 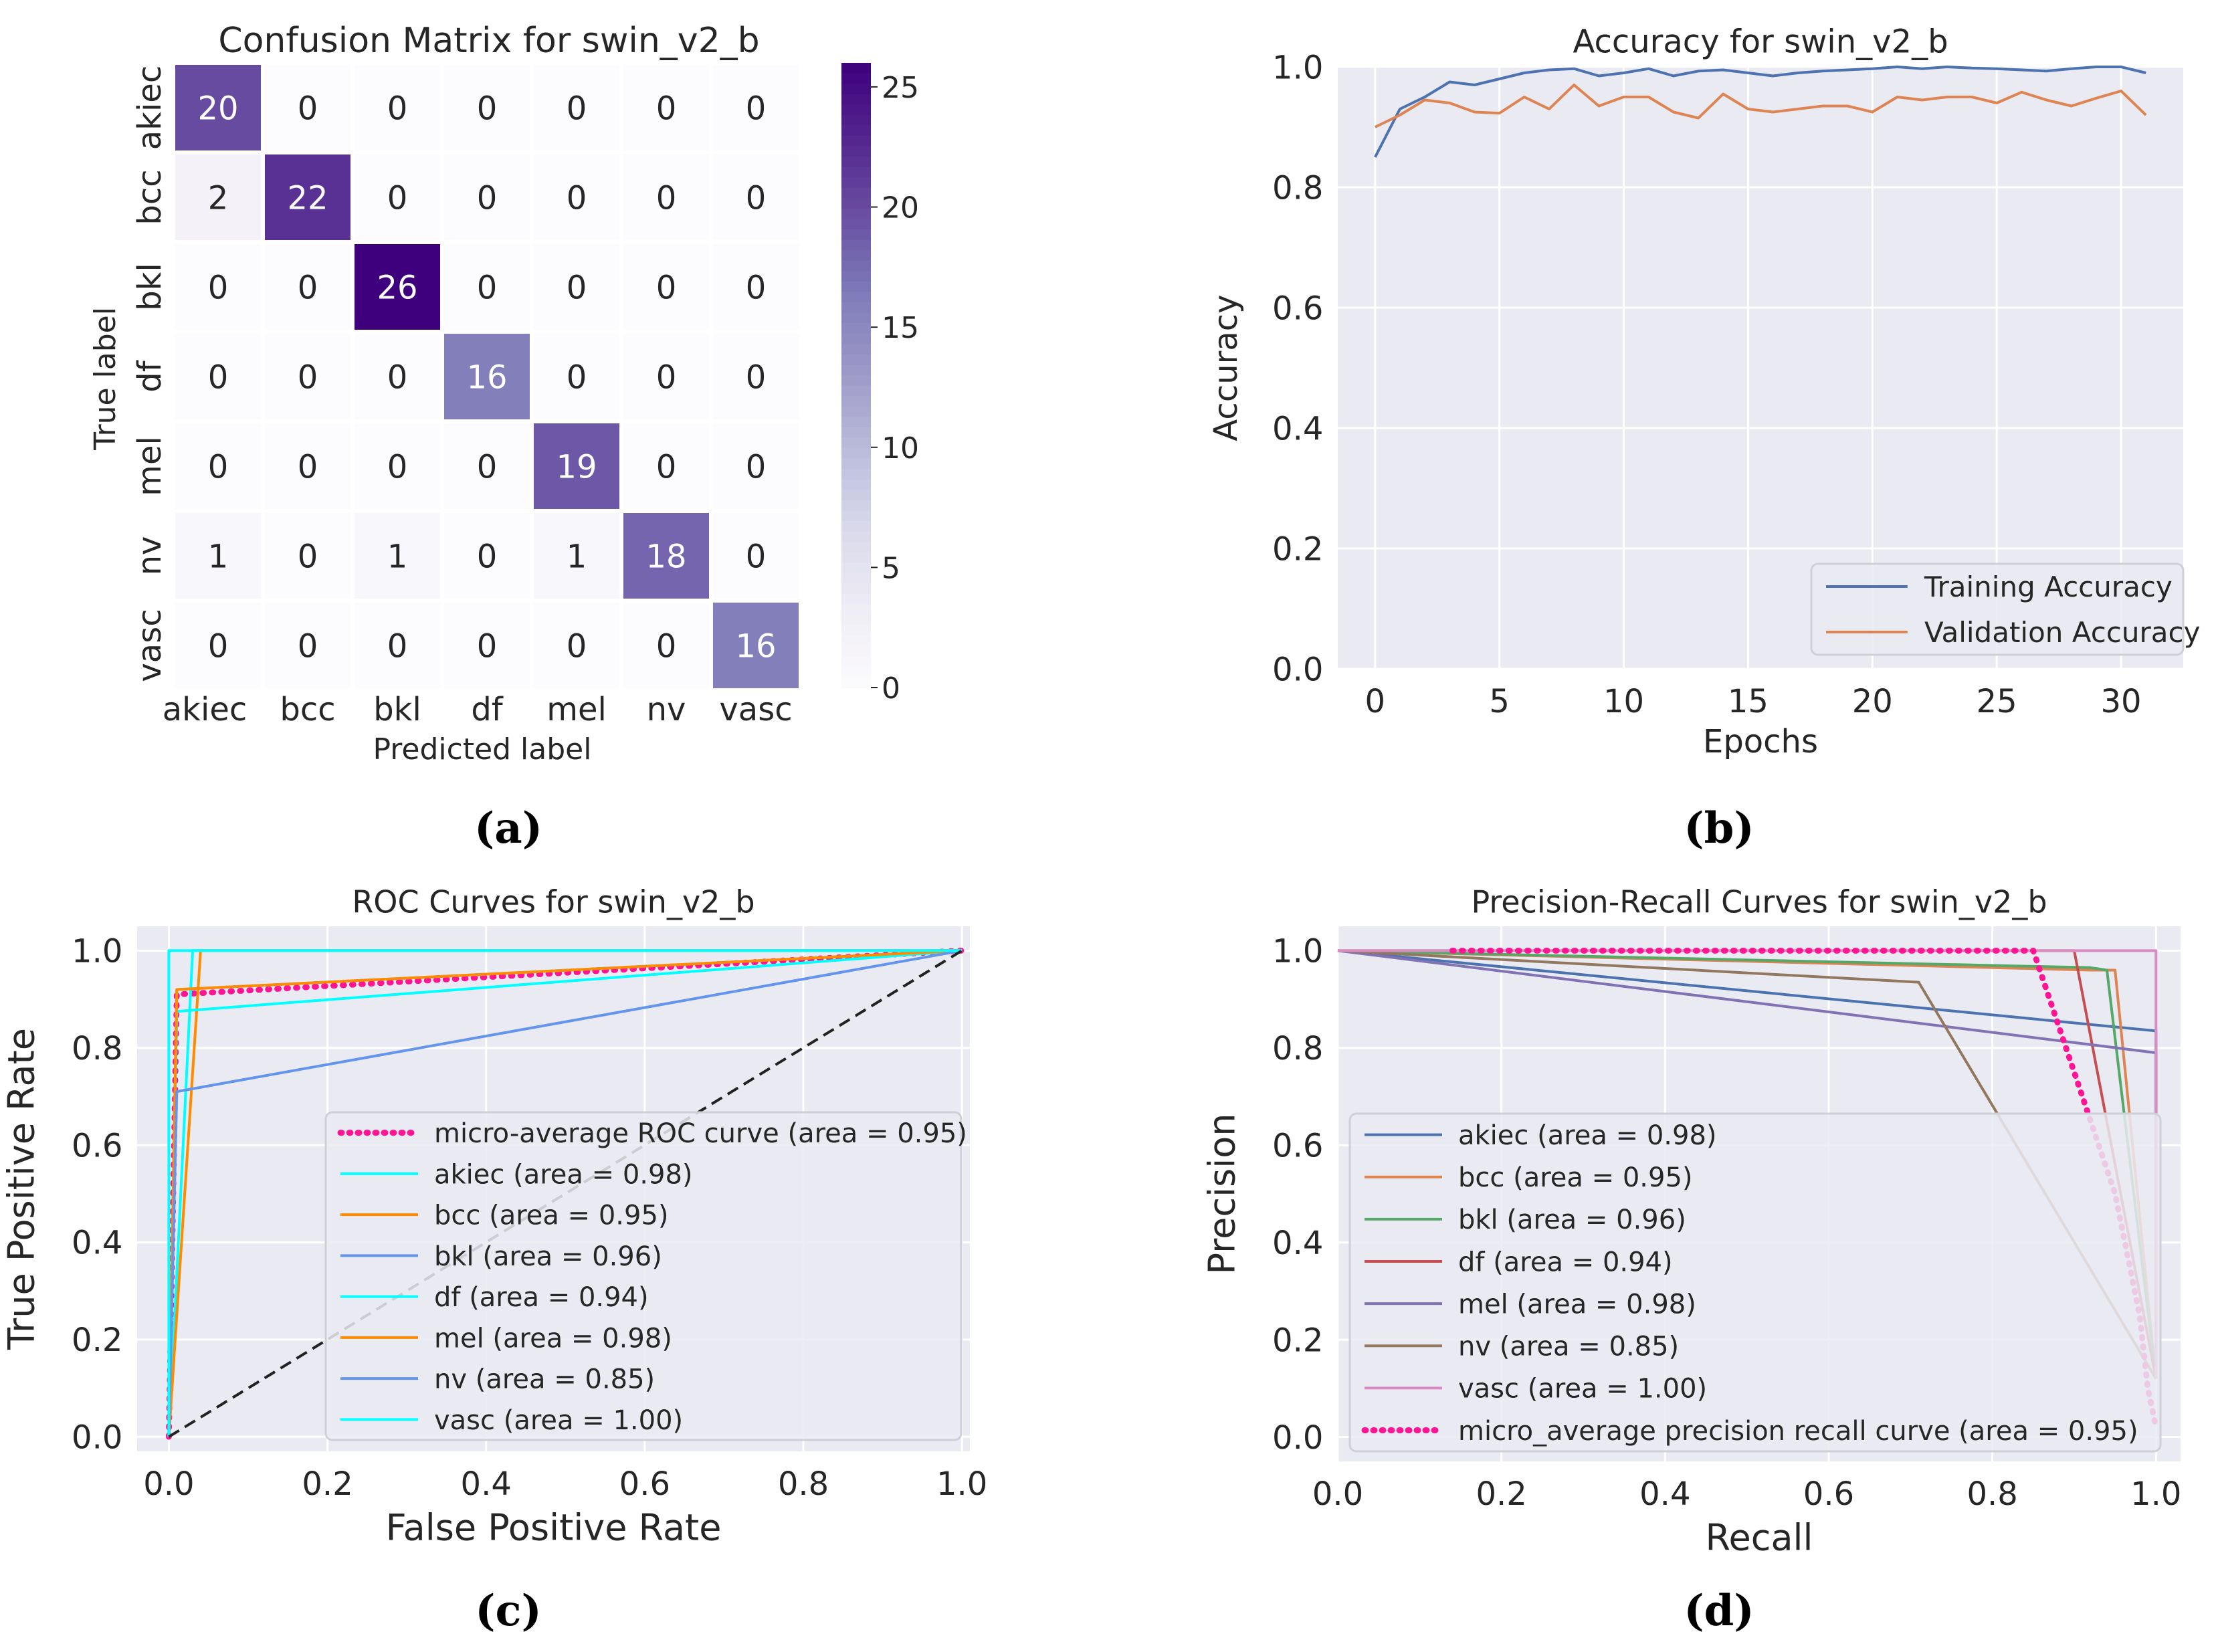 What do you see at coordinates (1375, 701) in the screenshot?
I see `x-tick-label: 0` at bounding box center [1375, 701].